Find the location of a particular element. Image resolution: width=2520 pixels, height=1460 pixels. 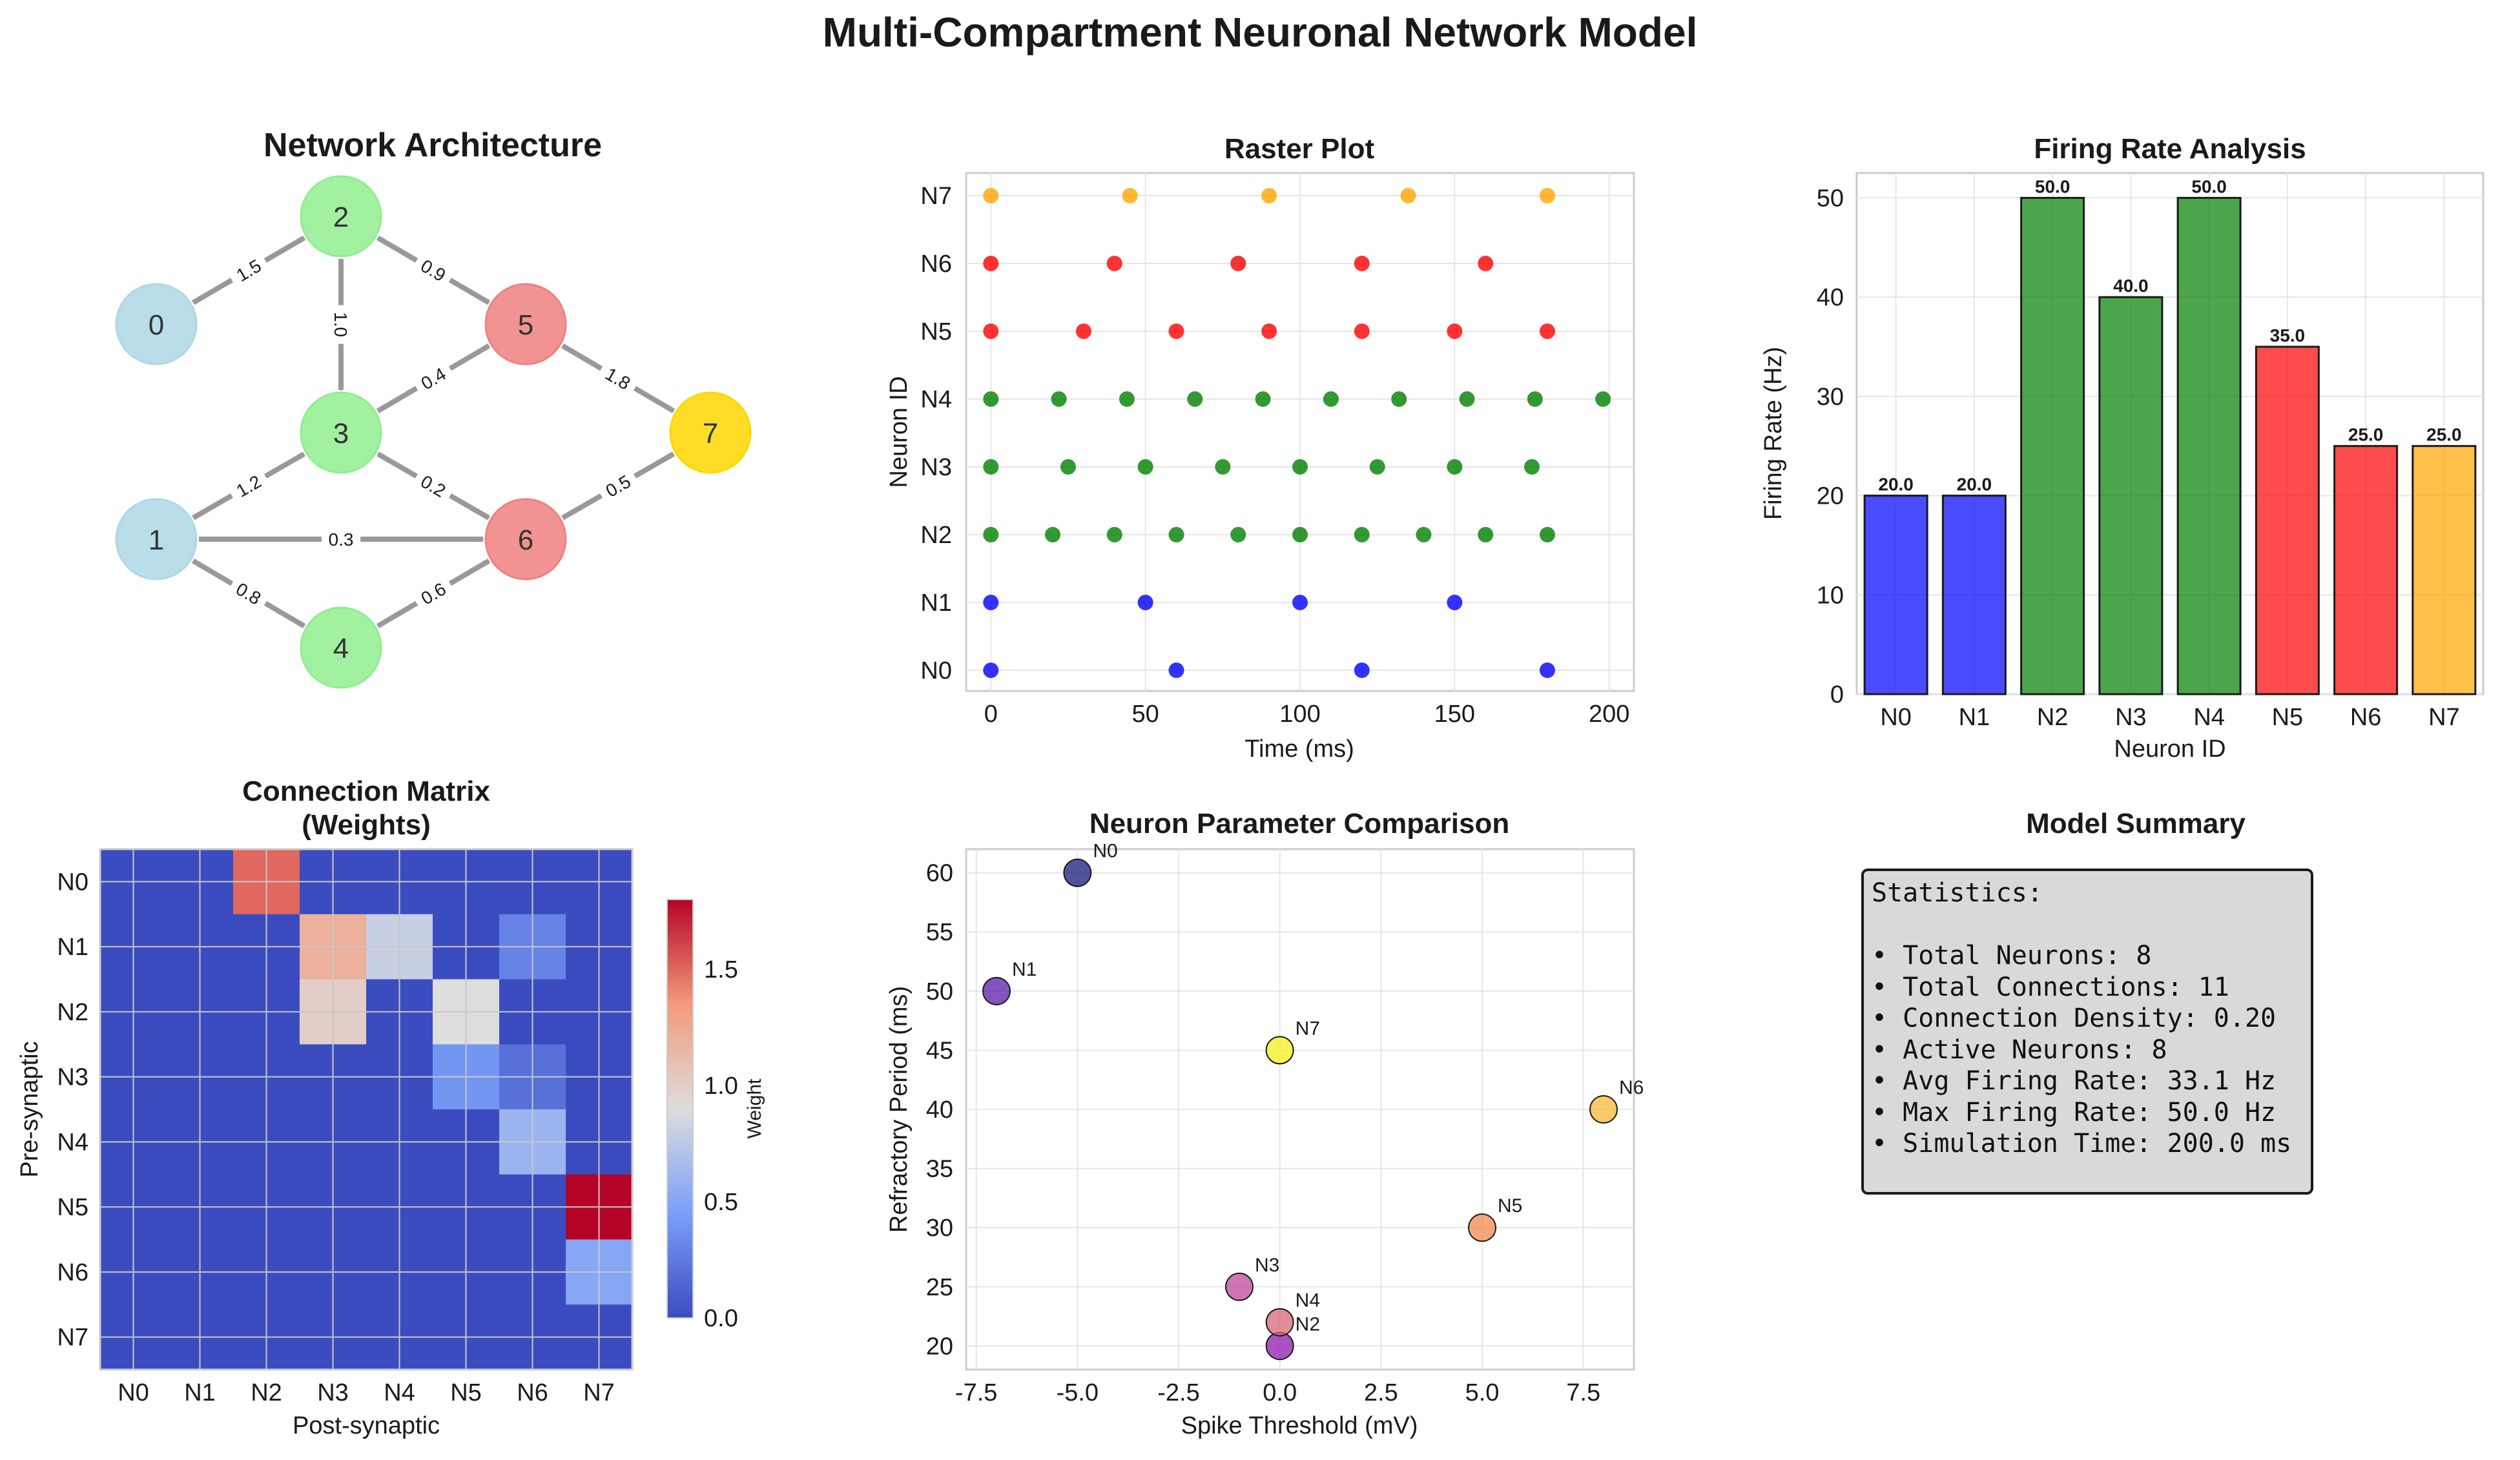

raster-ytick-label: N3 is located at coordinates (936, 468).